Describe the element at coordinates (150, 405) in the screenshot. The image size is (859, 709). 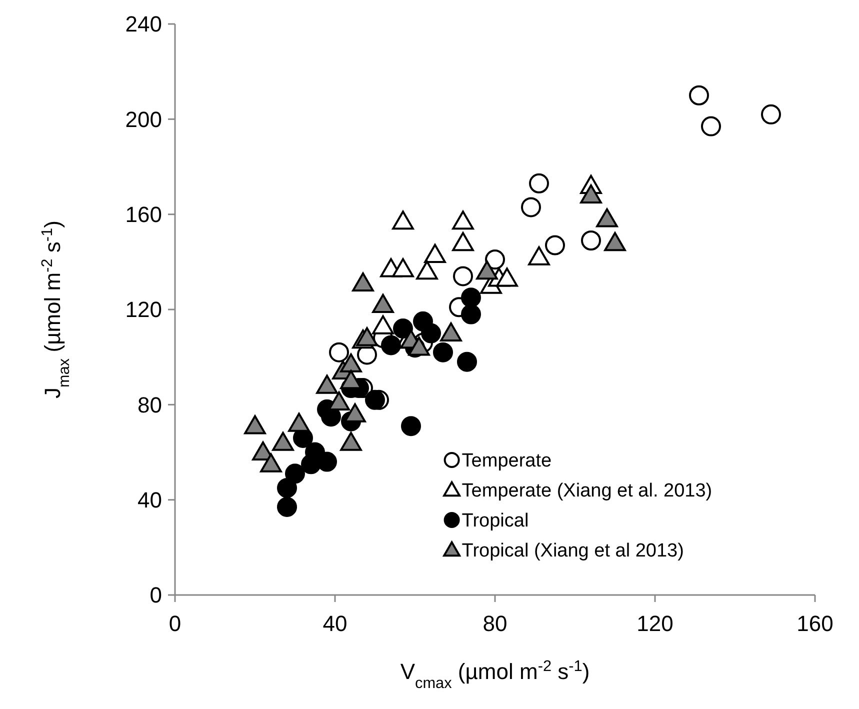
I see `y-tick-label: 80` at that location.